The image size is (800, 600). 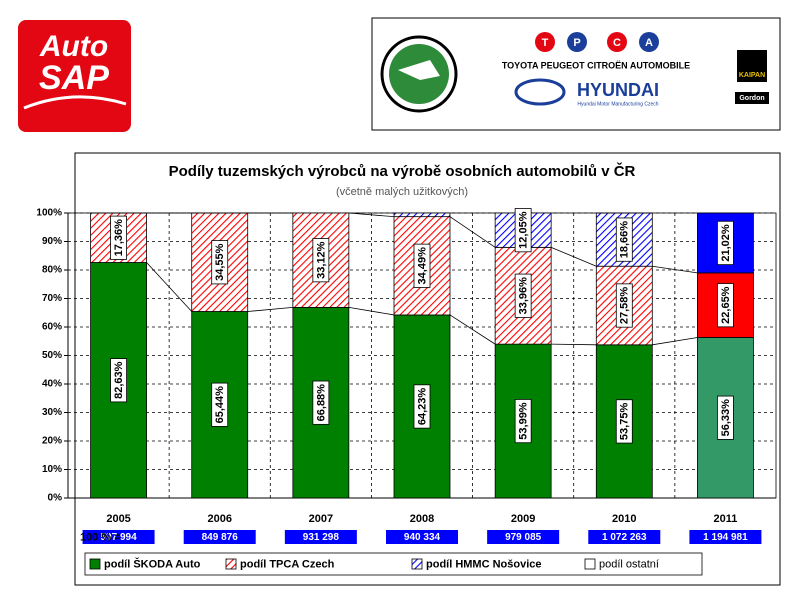 I want to click on y-tick-label: 30%, so click(x=52, y=412).